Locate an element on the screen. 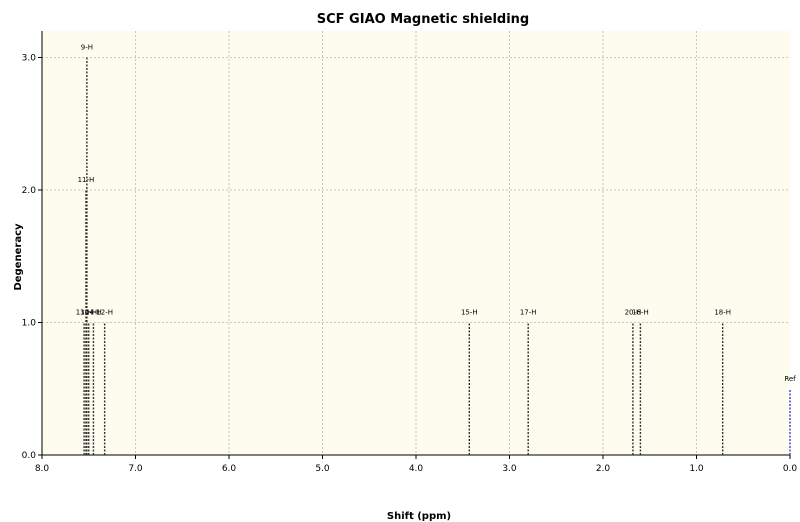 This screenshot has width=800, height=522. x-tick-label: 0.0 is located at coordinates (790, 469).